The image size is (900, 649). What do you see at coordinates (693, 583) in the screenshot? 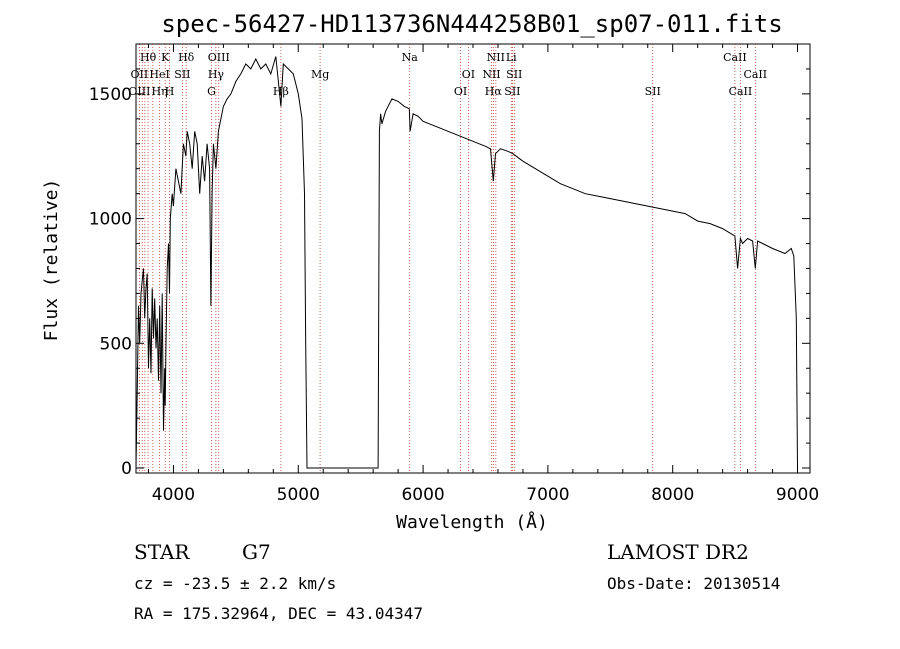
I see `observation-date: Obs-Date: 20130514` at bounding box center [693, 583].